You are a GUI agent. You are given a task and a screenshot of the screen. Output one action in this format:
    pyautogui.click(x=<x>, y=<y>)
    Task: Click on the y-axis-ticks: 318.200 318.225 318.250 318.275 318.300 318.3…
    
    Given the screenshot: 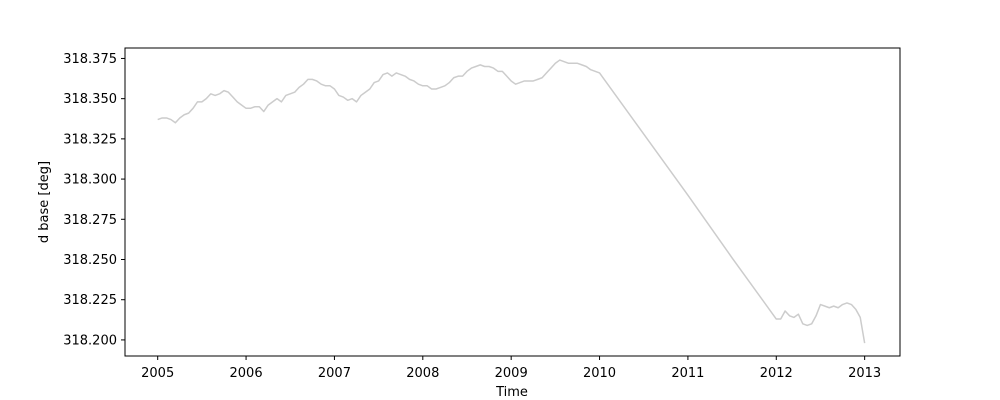 What is the action you would take?
    pyautogui.click(x=94, y=200)
    